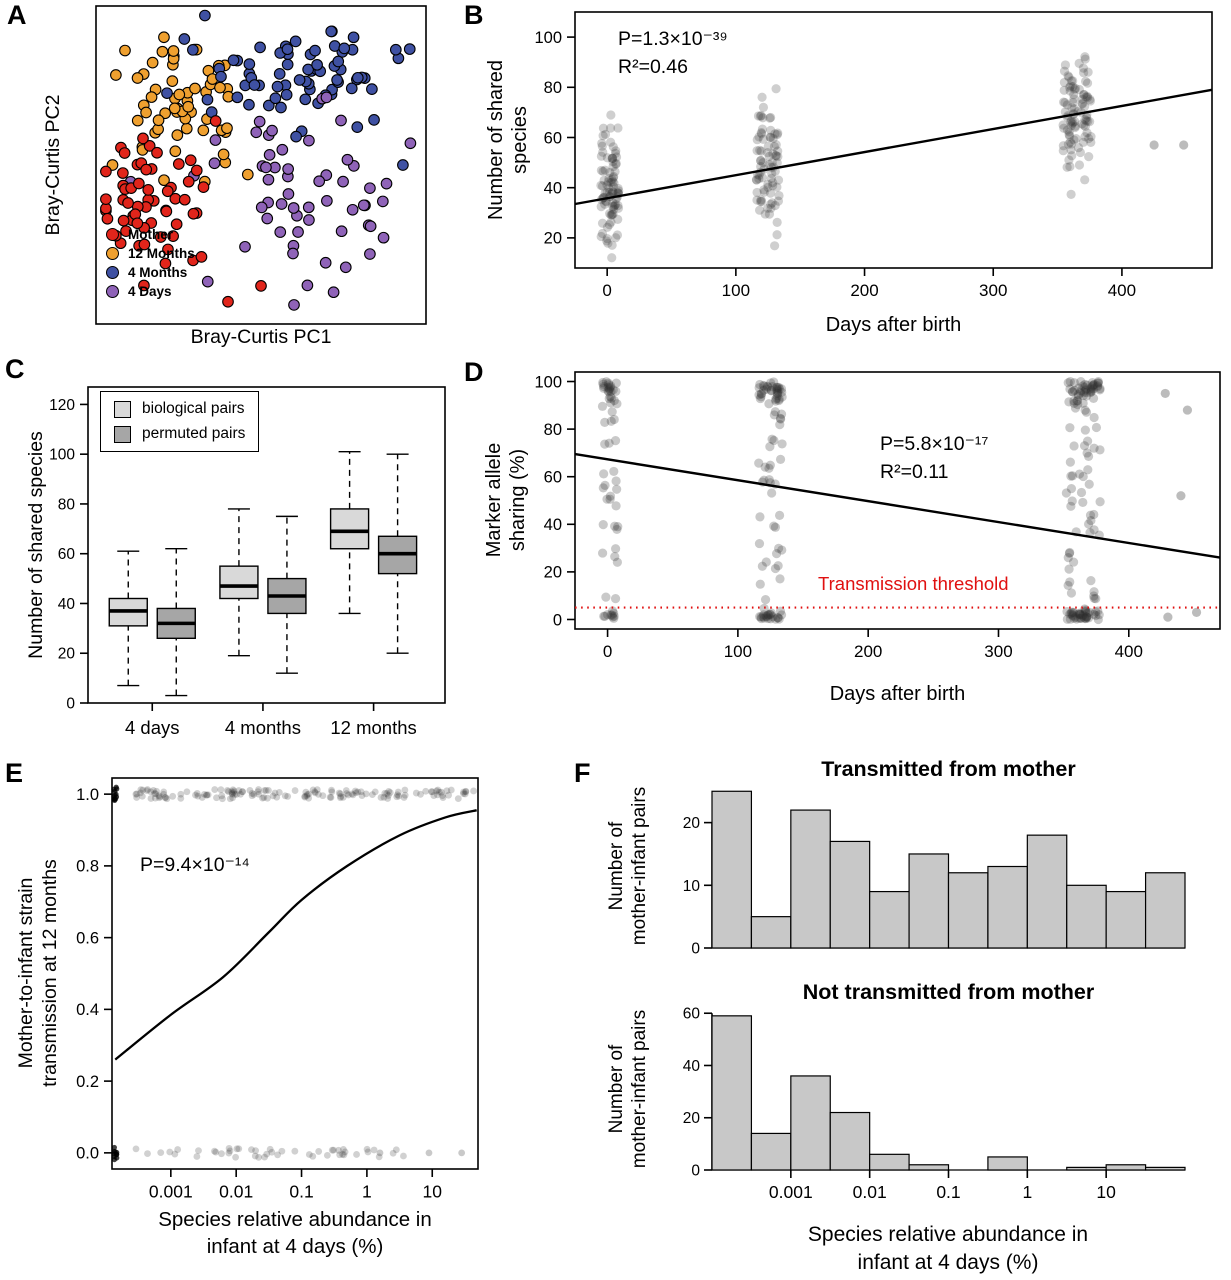 This screenshot has height=1280, width=1231. Describe the element at coordinates (474, 15) in the screenshot. I see `panel-b-label: B` at that location.